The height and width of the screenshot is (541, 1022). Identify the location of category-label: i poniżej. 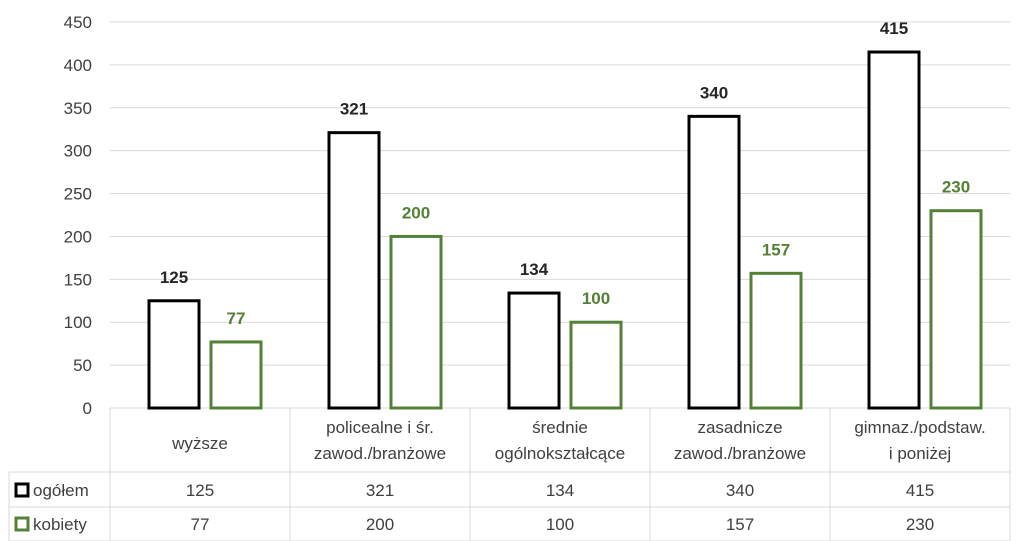
(920, 453).